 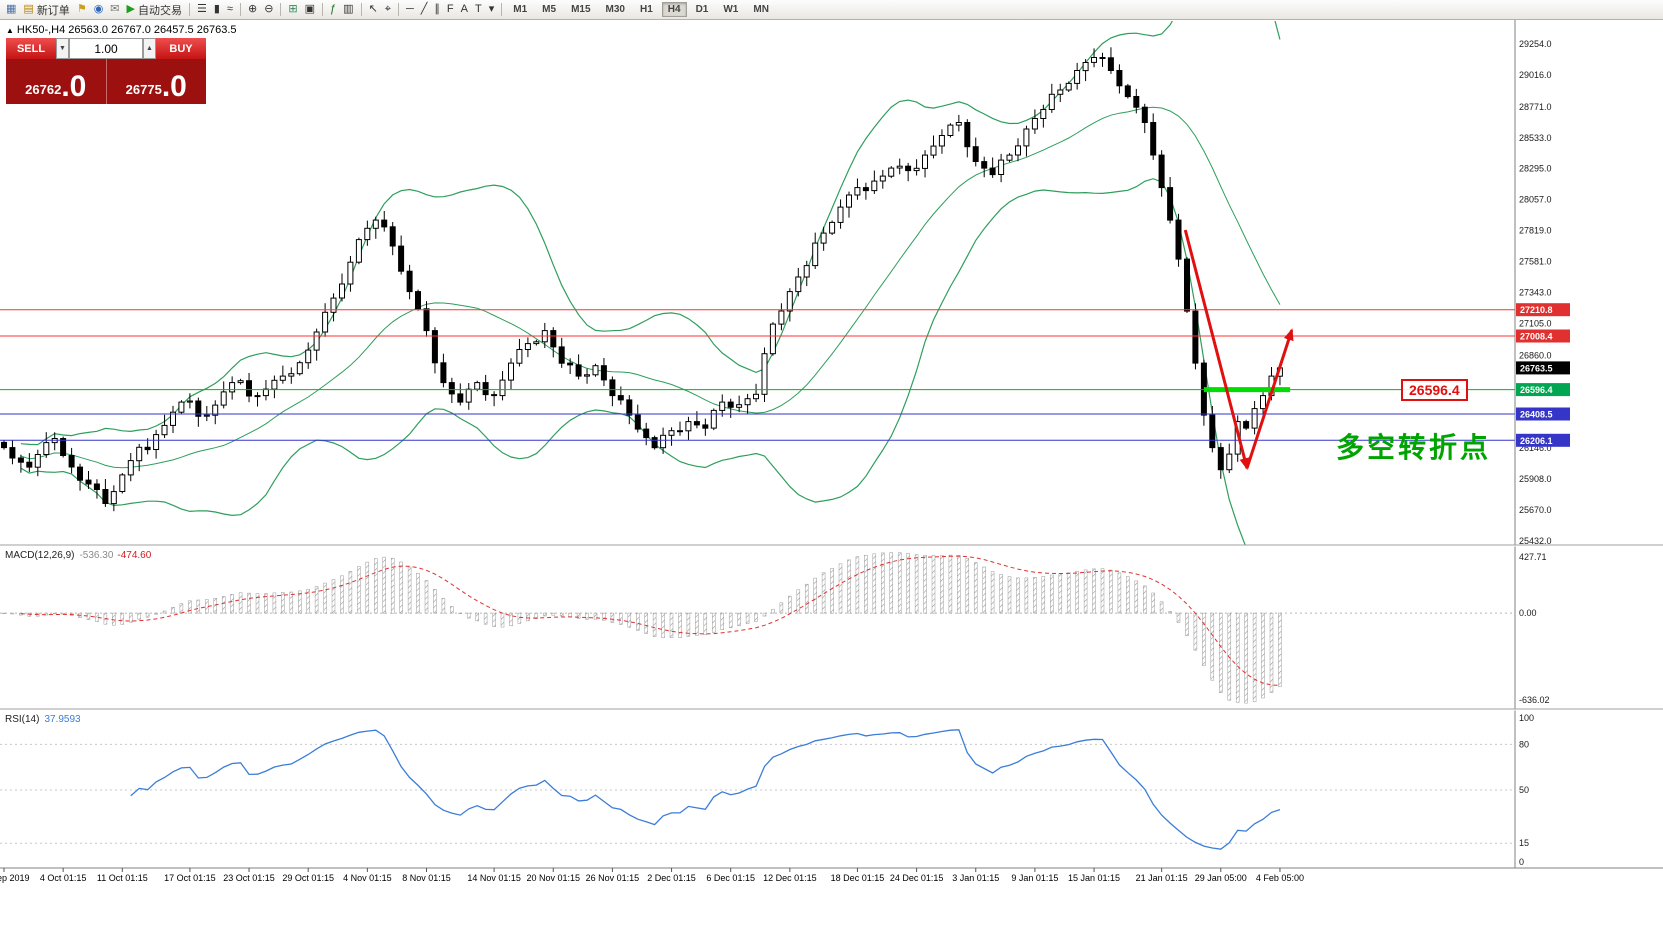 I want to click on timeframe-button-d1: D1, so click(x=702, y=9).